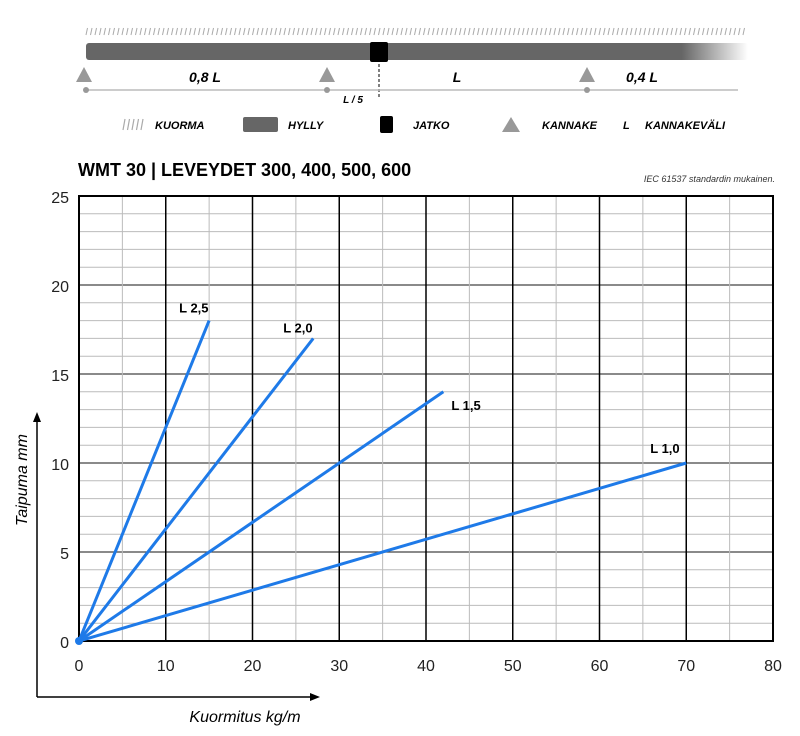 This screenshot has height=736, width=800. Describe the element at coordinates (417, 51) in the screenshot. I see `shelf-bar` at that location.